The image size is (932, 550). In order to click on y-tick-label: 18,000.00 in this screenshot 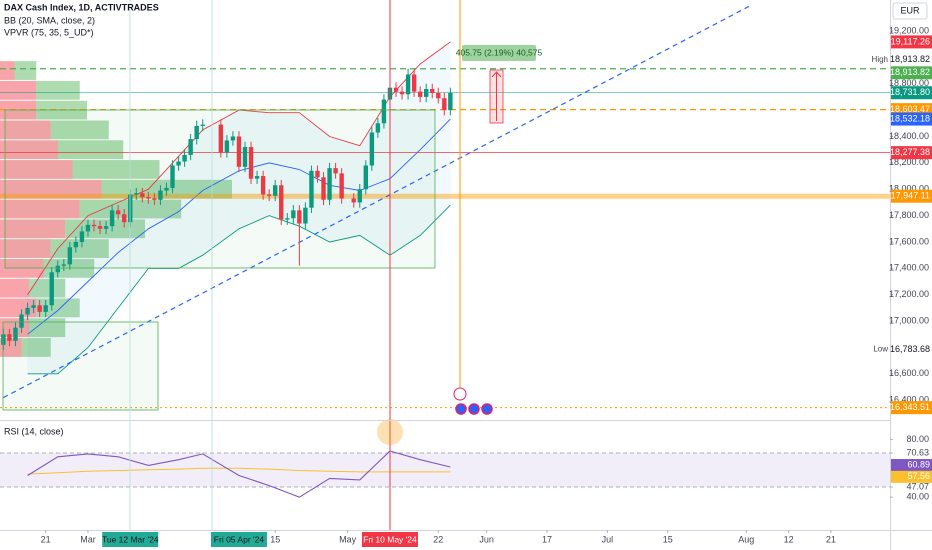, I will do `click(909, 189)`.